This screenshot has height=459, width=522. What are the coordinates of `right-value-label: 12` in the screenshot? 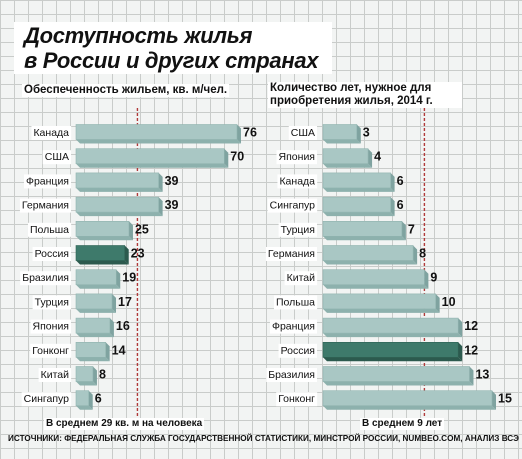 It's located at (471, 326).